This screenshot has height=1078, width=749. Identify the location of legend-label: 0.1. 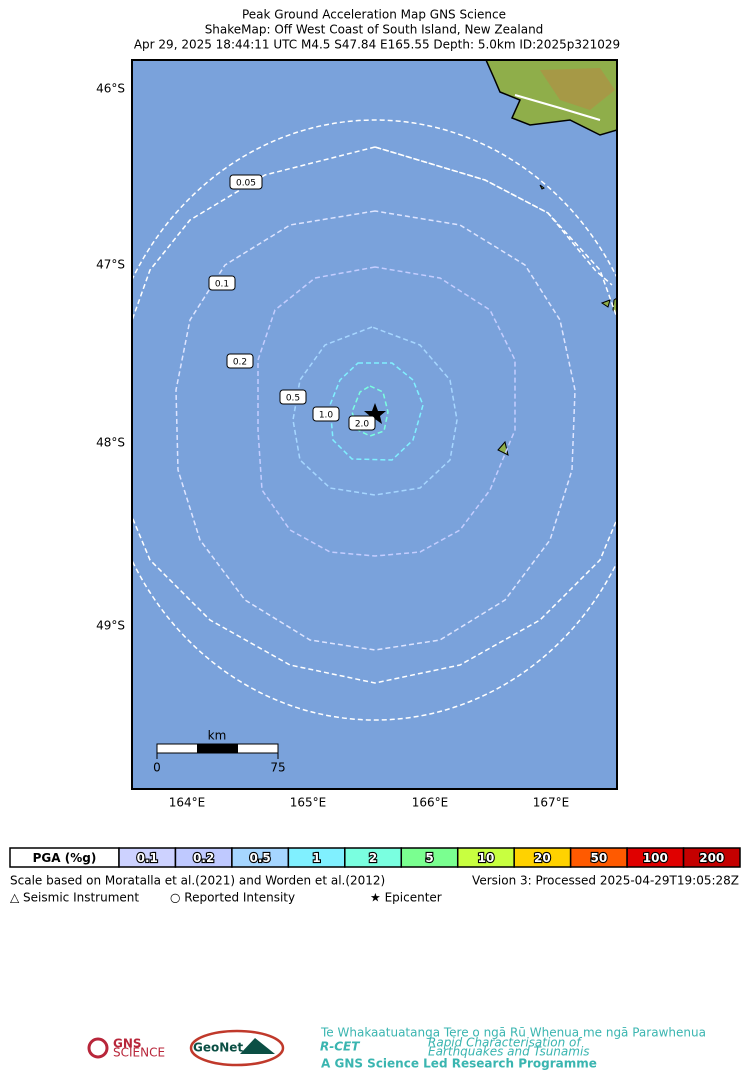
(147, 858).